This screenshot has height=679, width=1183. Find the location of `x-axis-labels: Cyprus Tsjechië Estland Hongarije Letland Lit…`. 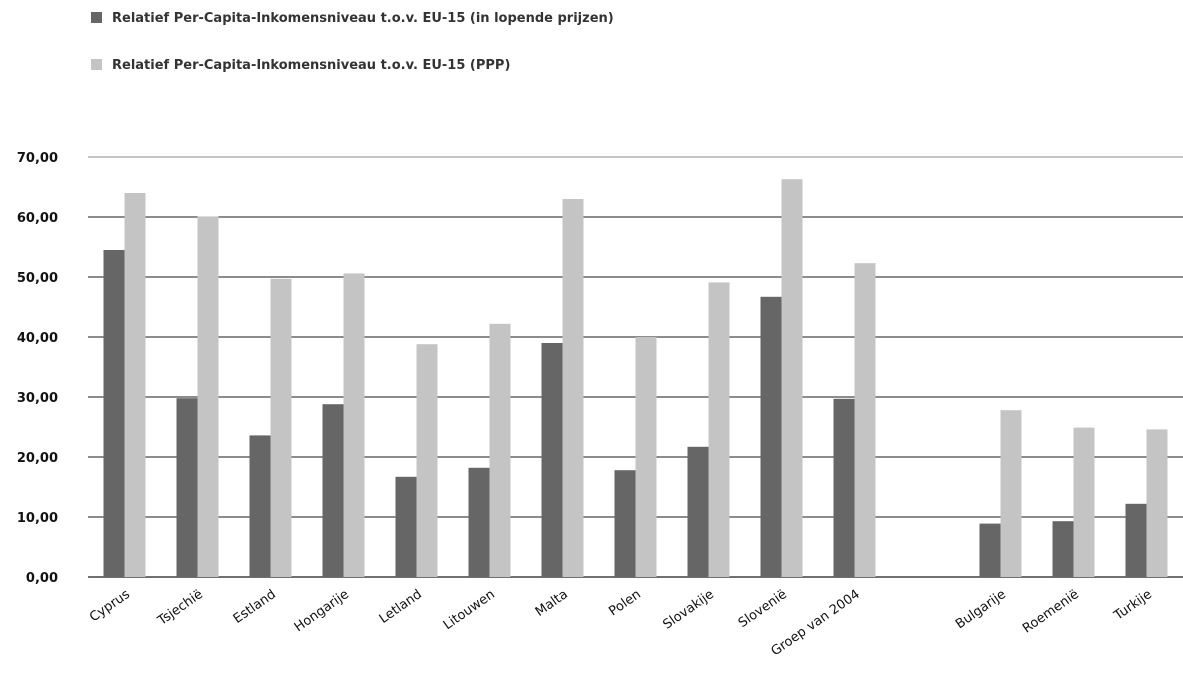

x-axis-labels: Cyprus Tsjechië Estland Hongarije Letland Lit… is located at coordinates (621, 623).